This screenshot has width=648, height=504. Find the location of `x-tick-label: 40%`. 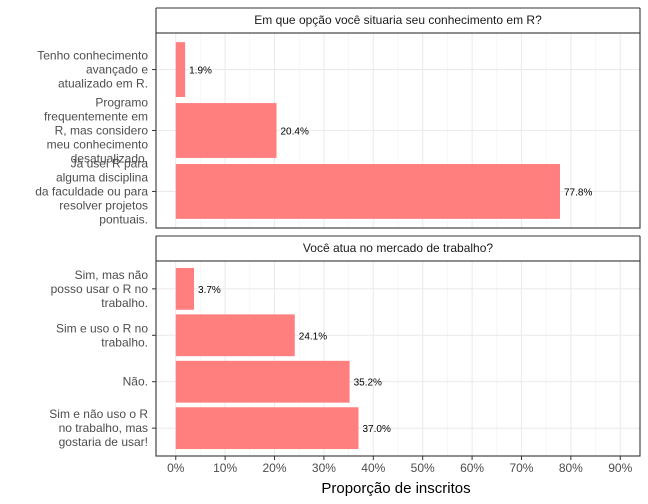

x-tick-label: 40% is located at coordinates (373, 468).